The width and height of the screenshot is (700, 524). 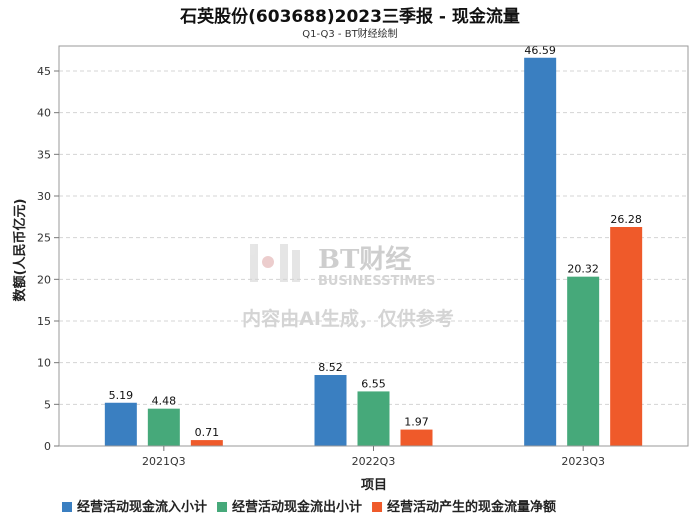 What do you see at coordinates (164, 401) in the screenshot?
I see `data-label: 4.48` at bounding box center [164, 401].